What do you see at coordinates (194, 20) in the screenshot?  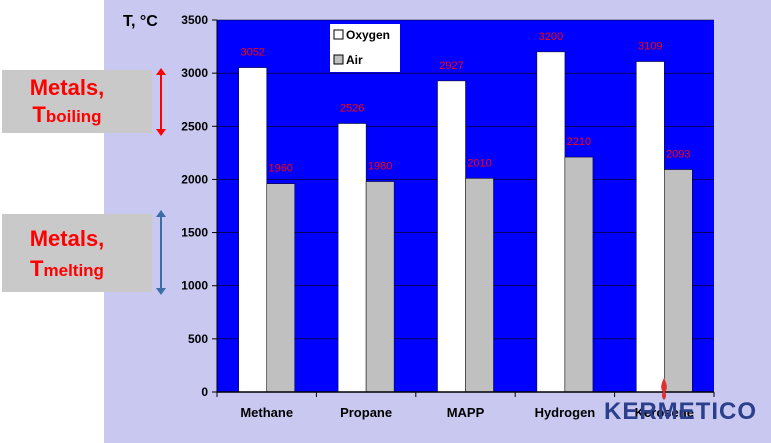 I see `y-tick-label: 3500` at bounding box center [194, 20].